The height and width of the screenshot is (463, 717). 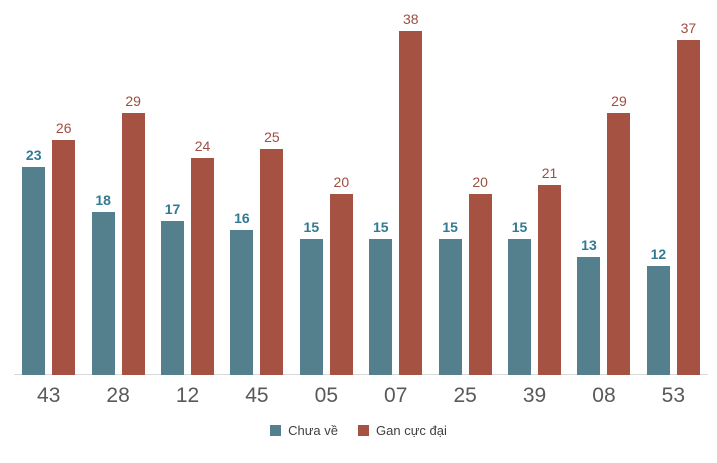 What do you see at coordinates (411, 193) in the screenshot?
I see `bar-gan-cuc-dai: 38` at bounding box center [411, 193].